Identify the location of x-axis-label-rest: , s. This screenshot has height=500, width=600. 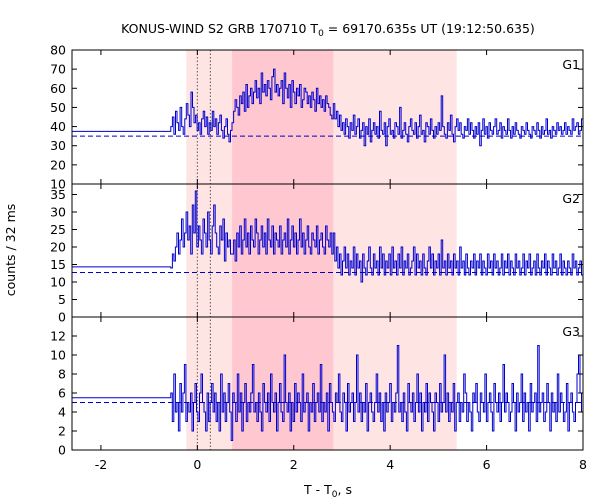
(345, 489).